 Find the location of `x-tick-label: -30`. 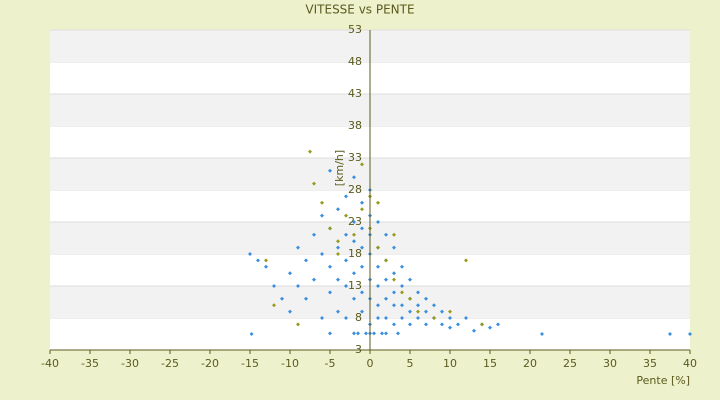

x-tick-label: -30 is located at coordinates (130, 363).